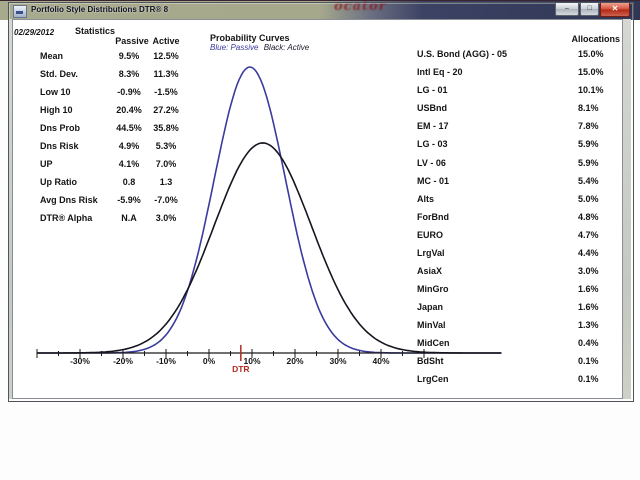 The width and height of the screenshot is (640, 480). I want to click on allocation-name: MinVal, so click(431, 325).